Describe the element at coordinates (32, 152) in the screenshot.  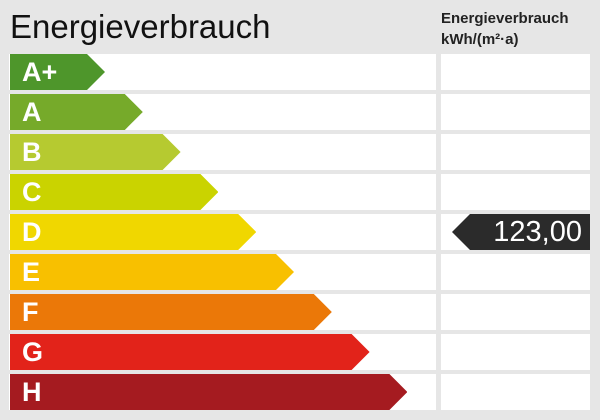
I see `class-label: B` at that location.